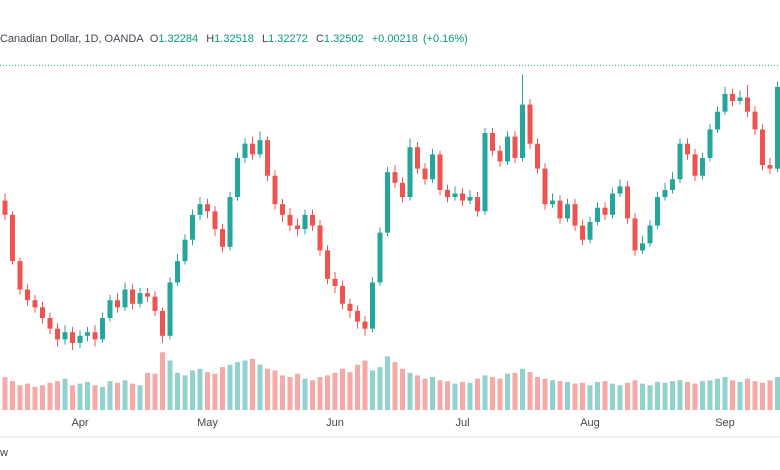 The height and width of the screenshot is (470, 780). I want to click on change-pct: (+0.16%), so click(445, 39).